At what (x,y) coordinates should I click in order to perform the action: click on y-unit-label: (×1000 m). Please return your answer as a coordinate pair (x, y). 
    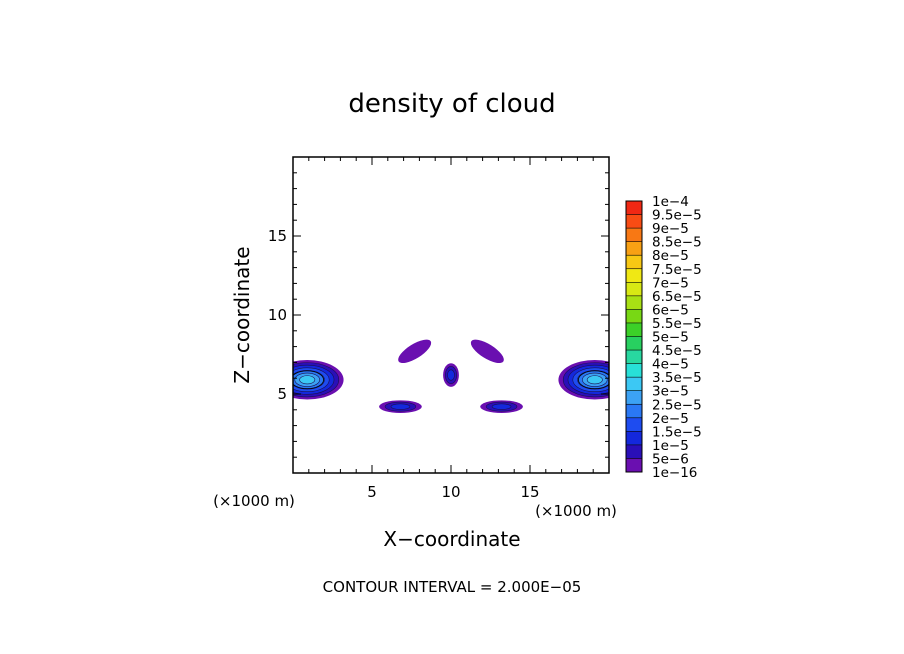
    Looking at the image, I should click on (576, 511).